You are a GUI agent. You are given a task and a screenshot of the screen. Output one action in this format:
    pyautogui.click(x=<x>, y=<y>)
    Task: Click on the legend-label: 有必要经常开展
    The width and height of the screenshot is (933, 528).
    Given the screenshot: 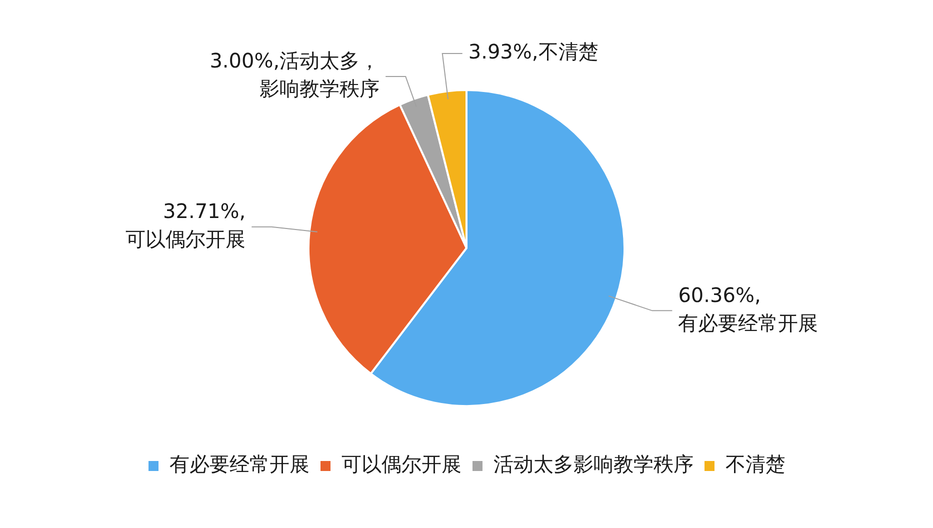 What is the action you would take?
    pyautogui.click(x=240, y=464)
    